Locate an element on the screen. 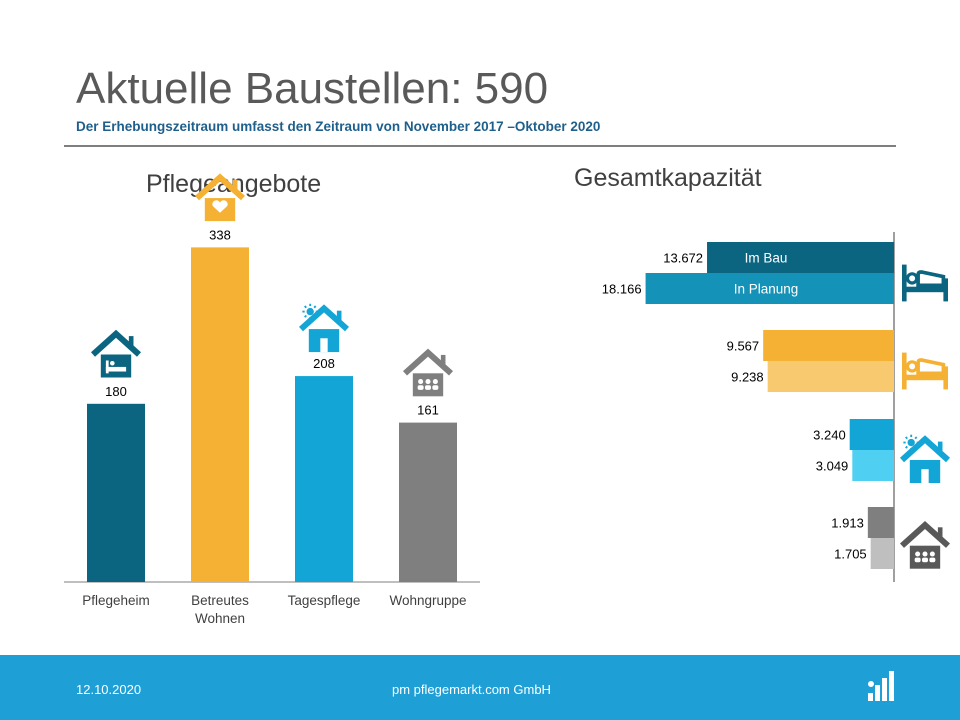 This screenshot has width=960, height=720. pflegemarkt-logo-icon is located at coordinates (881, 686).